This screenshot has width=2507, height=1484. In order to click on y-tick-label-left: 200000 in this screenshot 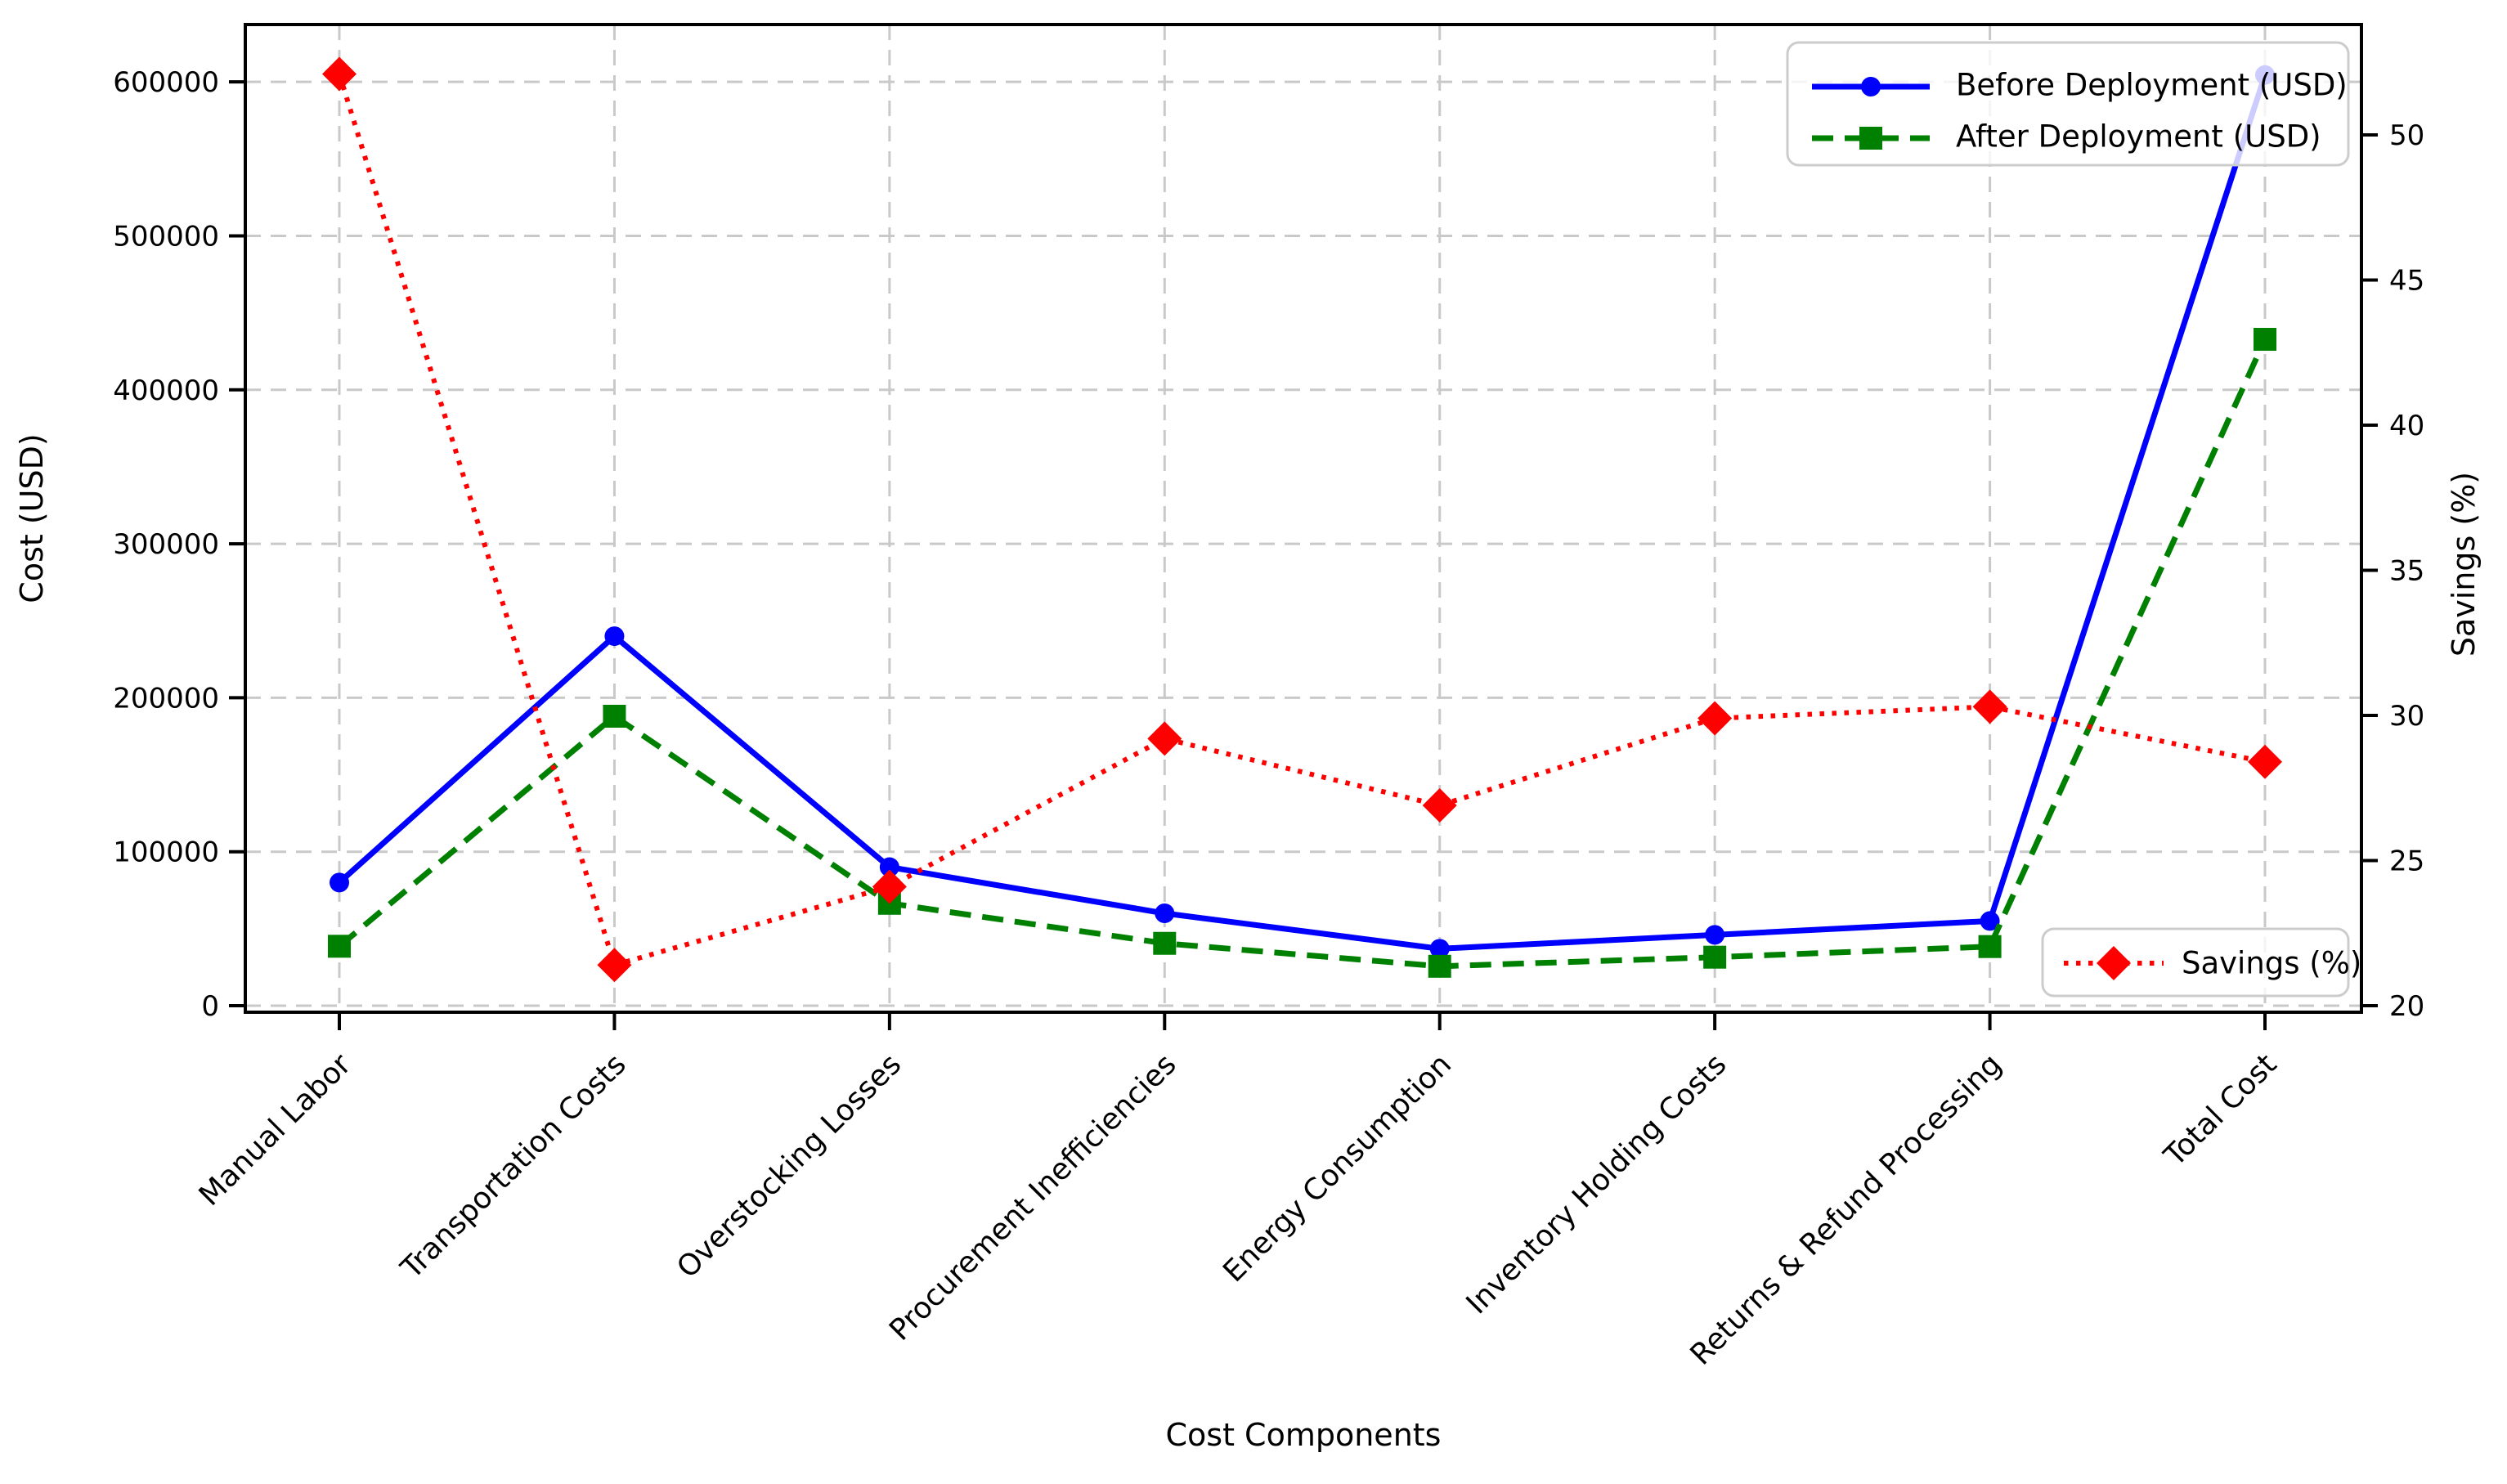, I will do `click(166, 698)`.